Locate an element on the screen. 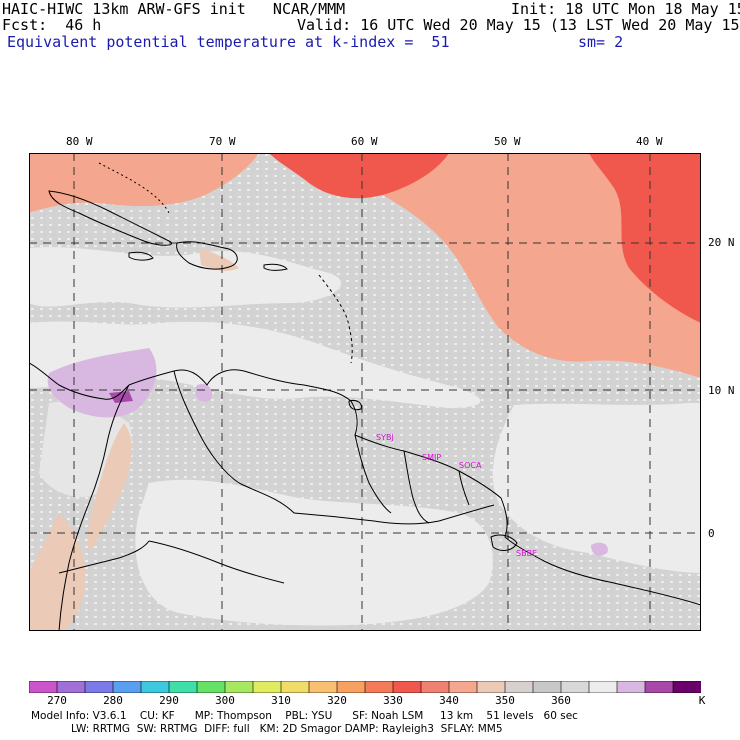 The height and width of the screenshot is (740, 740). field-light-interior is located at coordinates (314, 552).